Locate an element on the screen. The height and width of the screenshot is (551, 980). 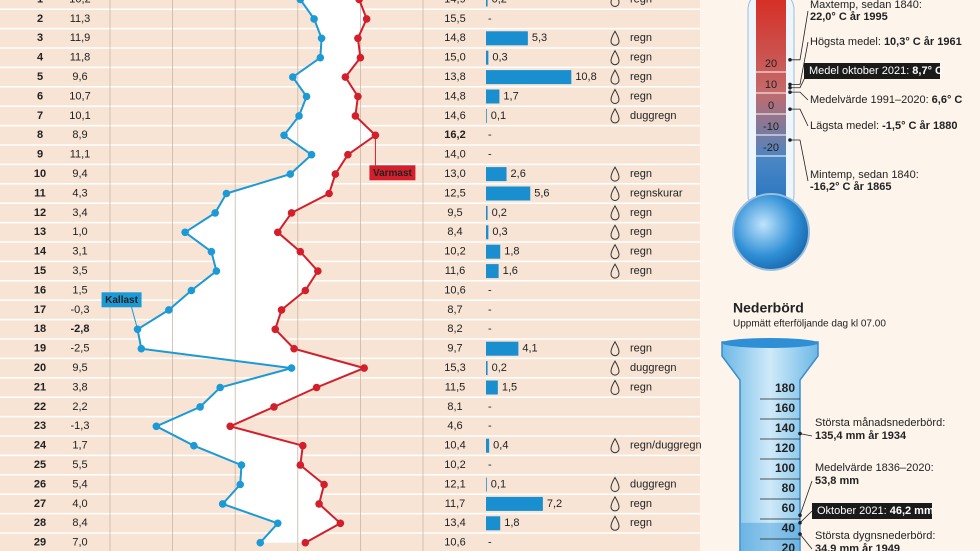
max-temp: 10,4 is located at coordinates (454, 446).